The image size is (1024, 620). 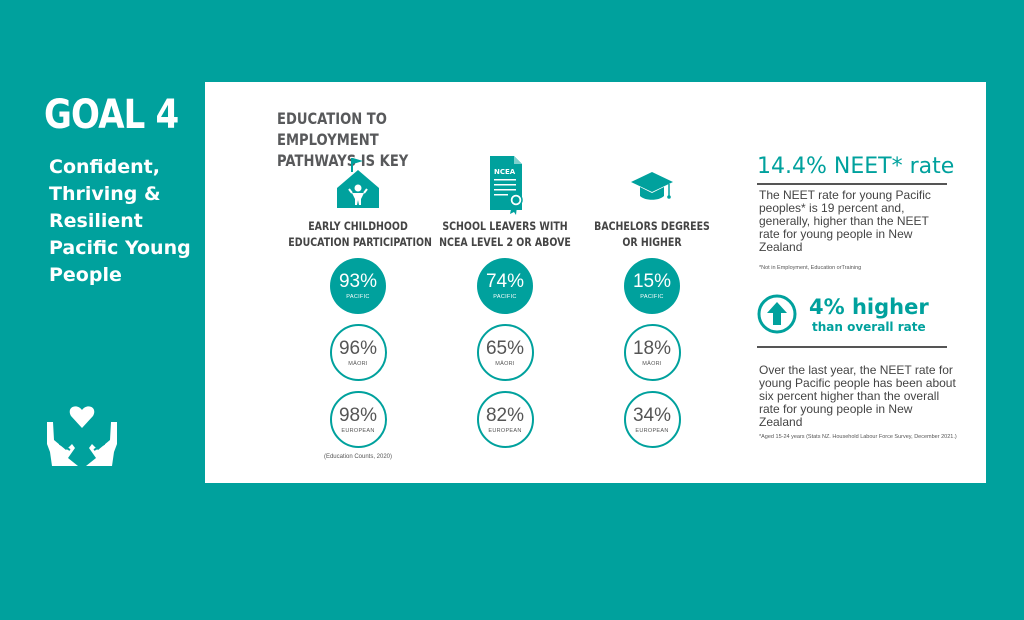 I want to click on neet-footnote: *Not in Employment, Education orTraining, so click(x=810, y=268).